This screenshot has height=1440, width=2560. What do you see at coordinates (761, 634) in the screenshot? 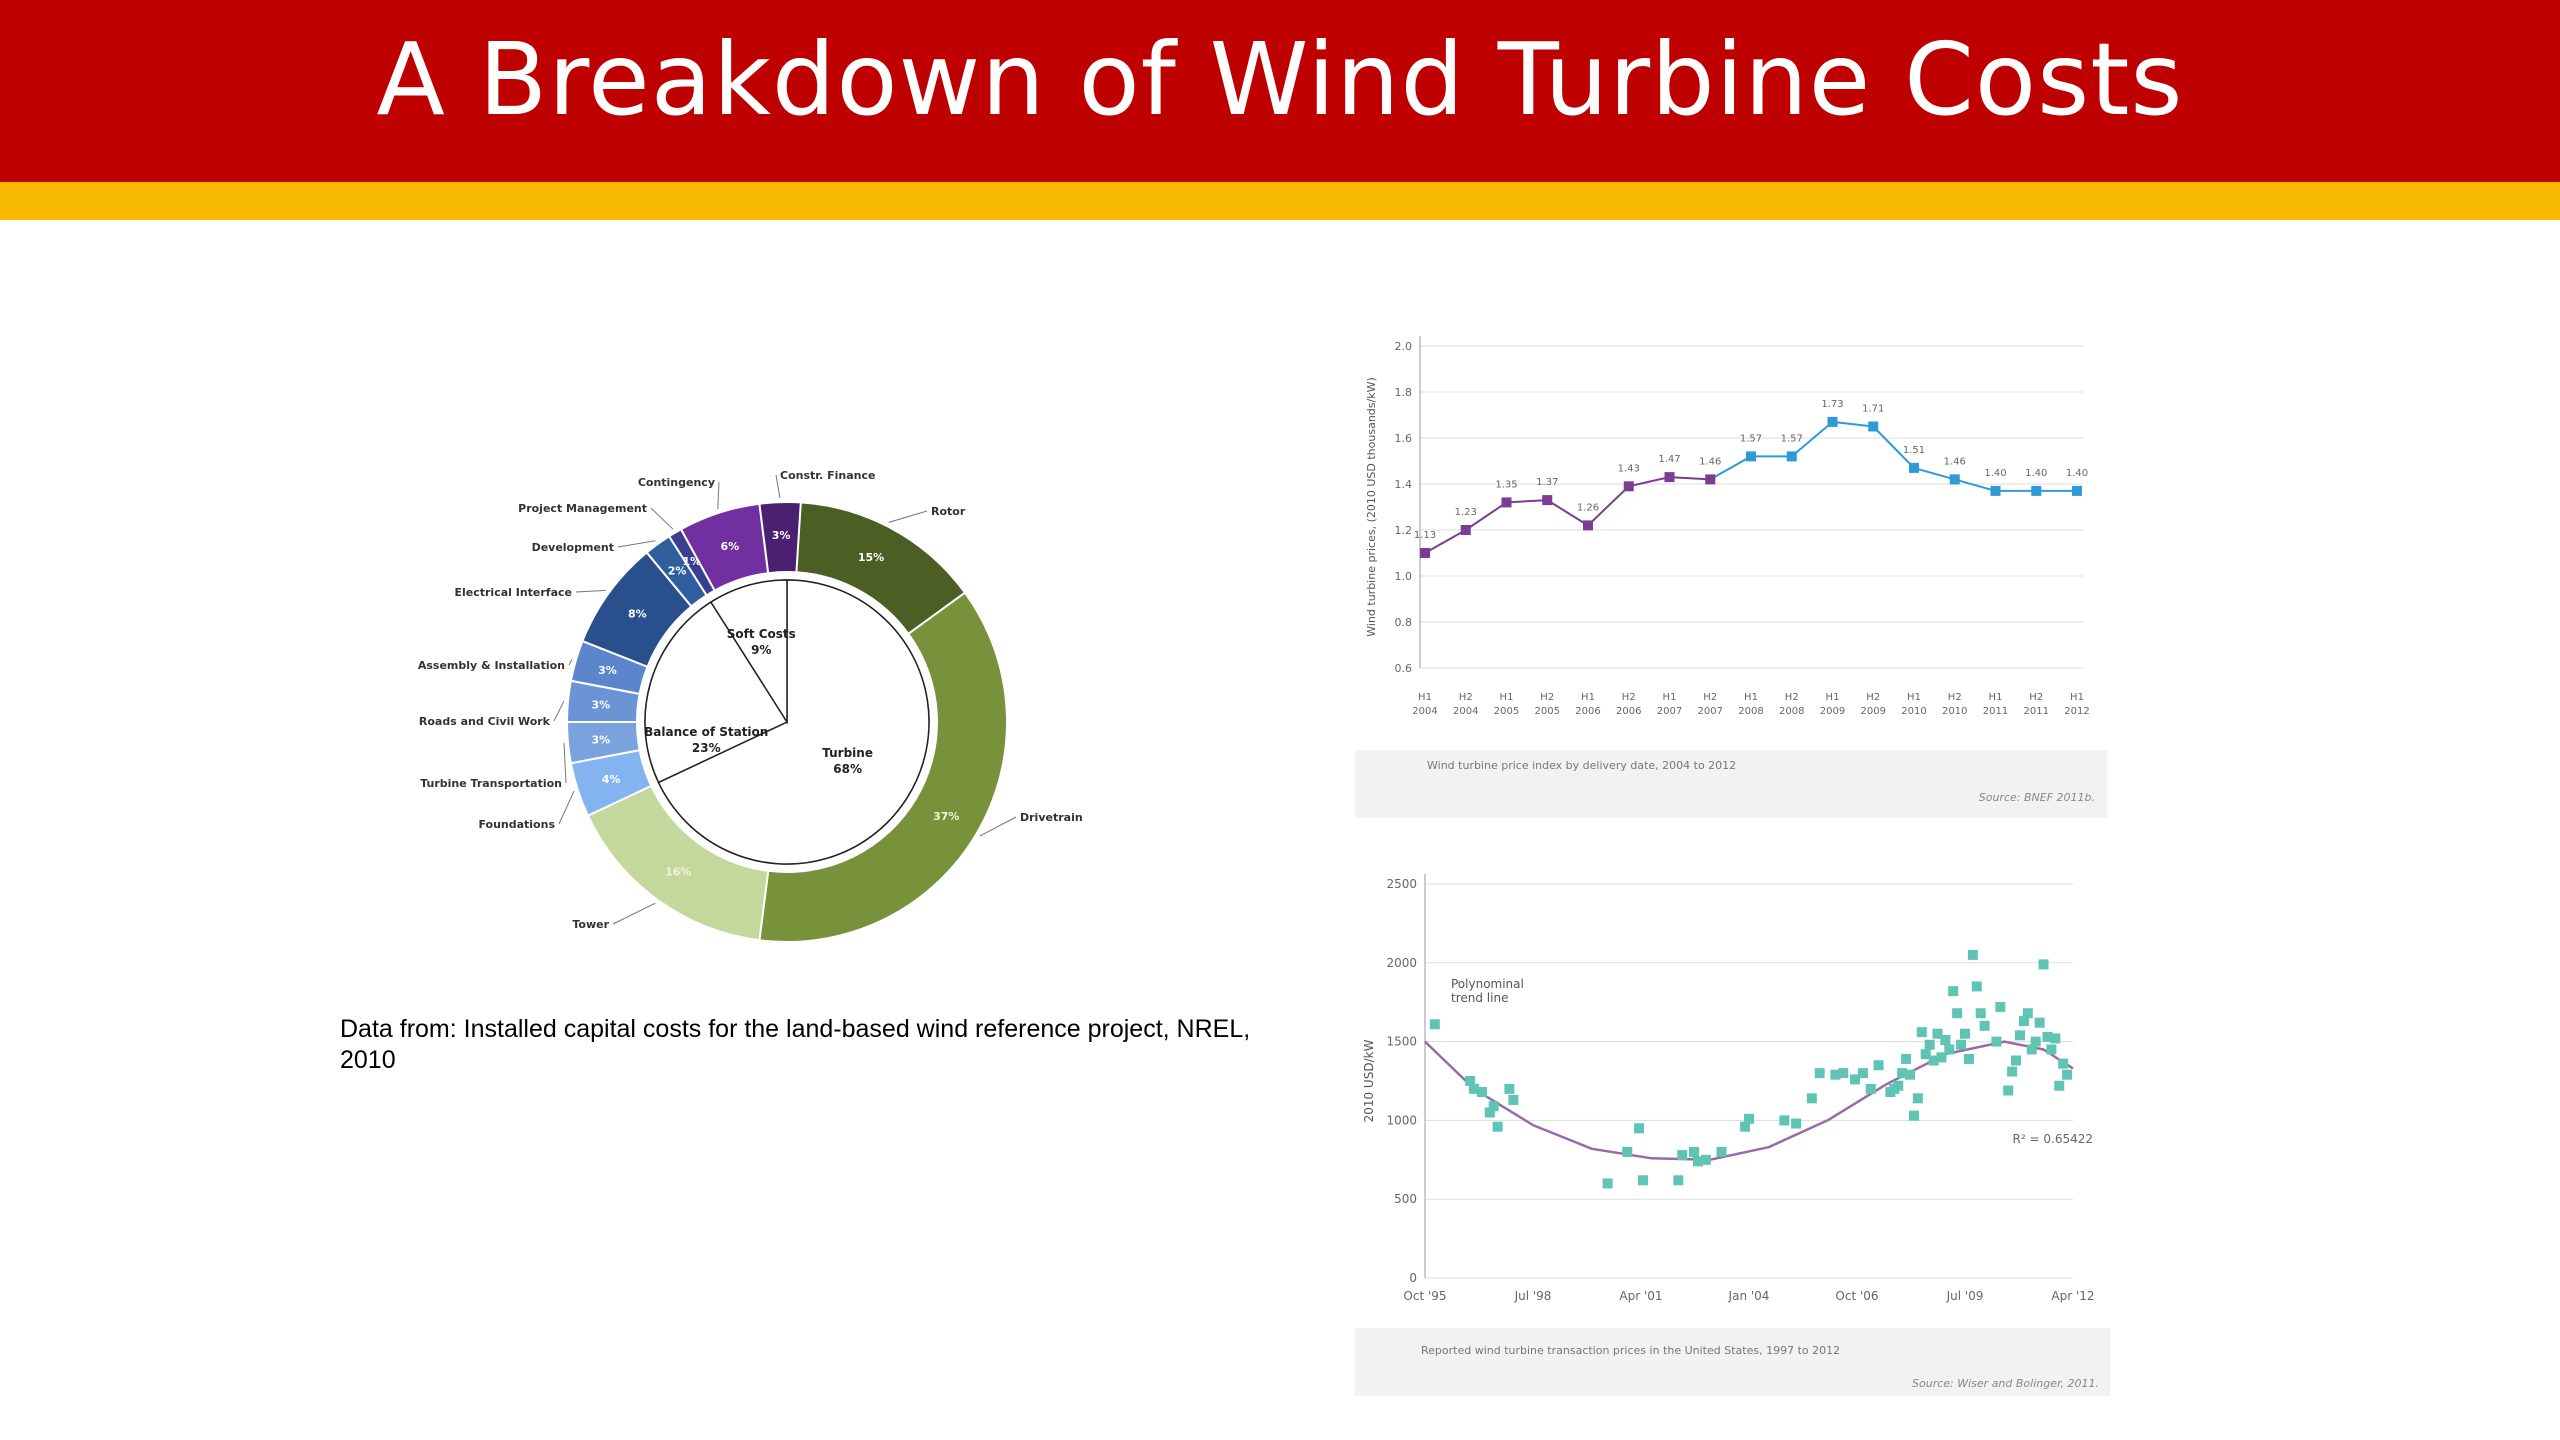
I see `inner-label-soft-costs: Soft Costs` at bounding box center [761, 634].